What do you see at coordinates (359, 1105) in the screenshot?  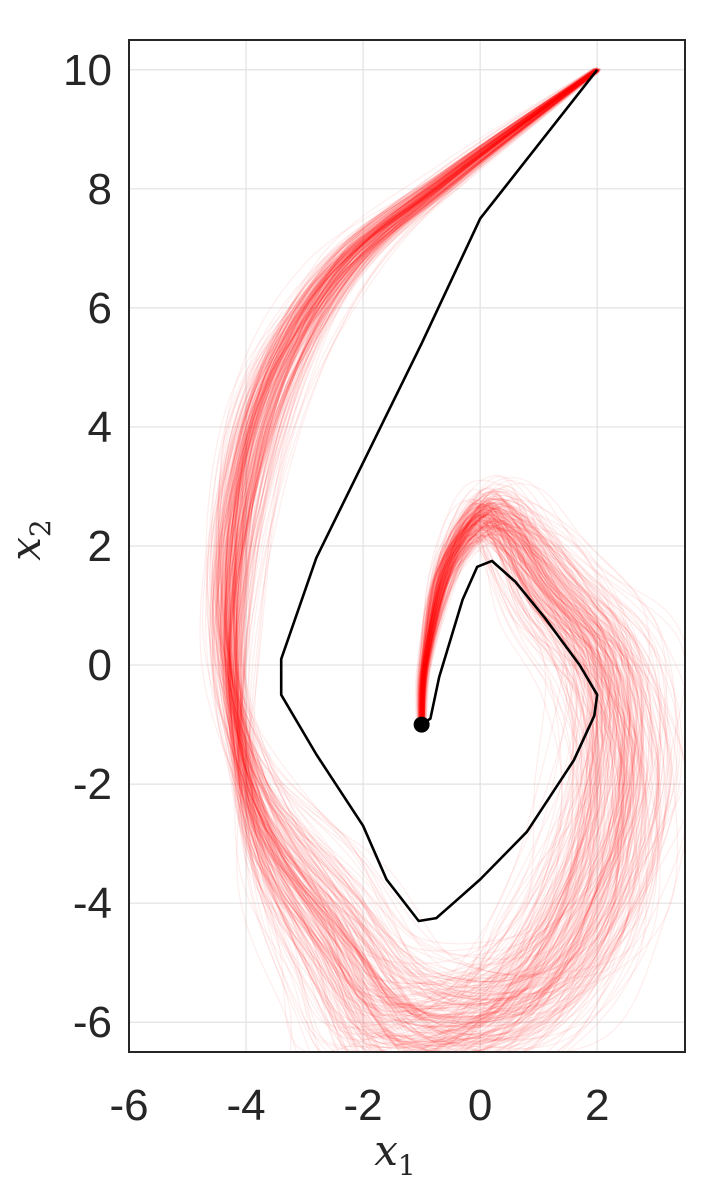 I see `x-tick-labels: -6 -4 -2 0 2` at bounding box center [359, 1105].